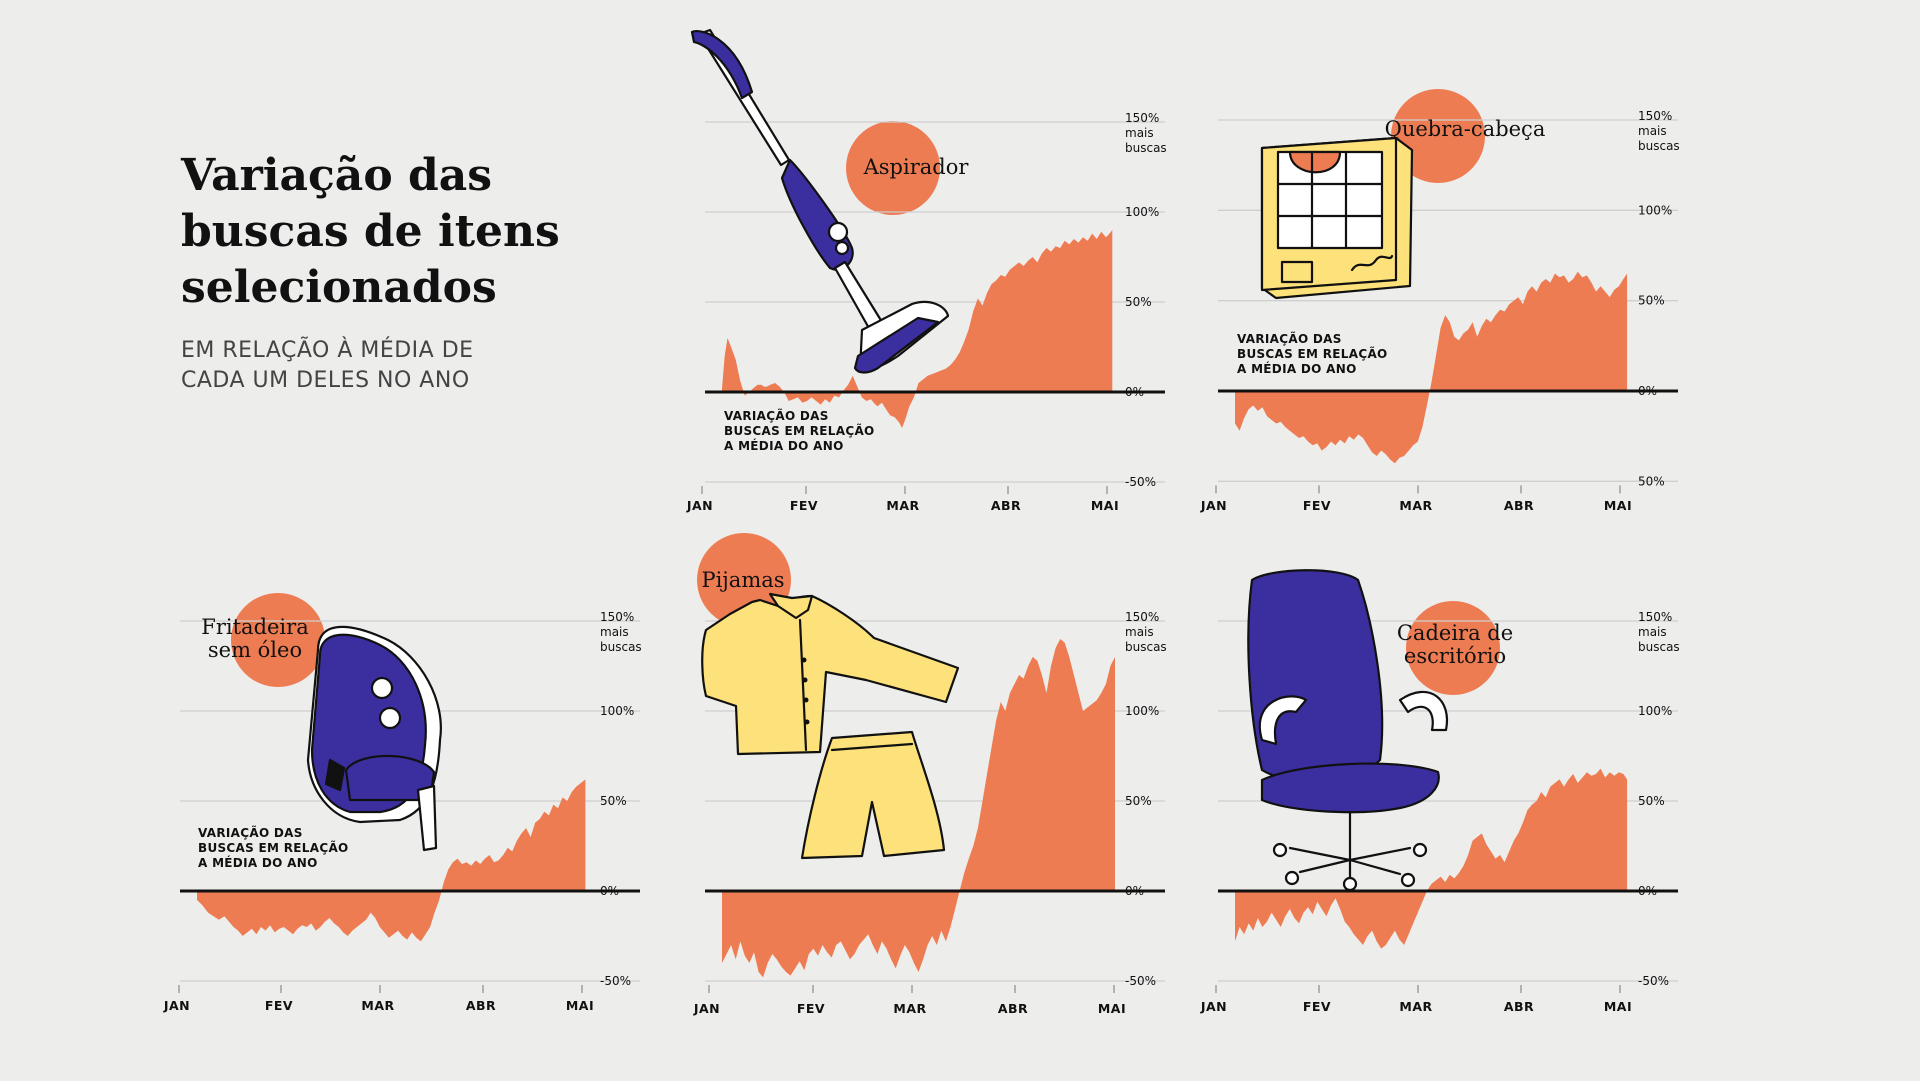  What do you see at coordinates (830, 726) in the screenshot?
I see `pajamas-icon` at bounding box center [830, 726].